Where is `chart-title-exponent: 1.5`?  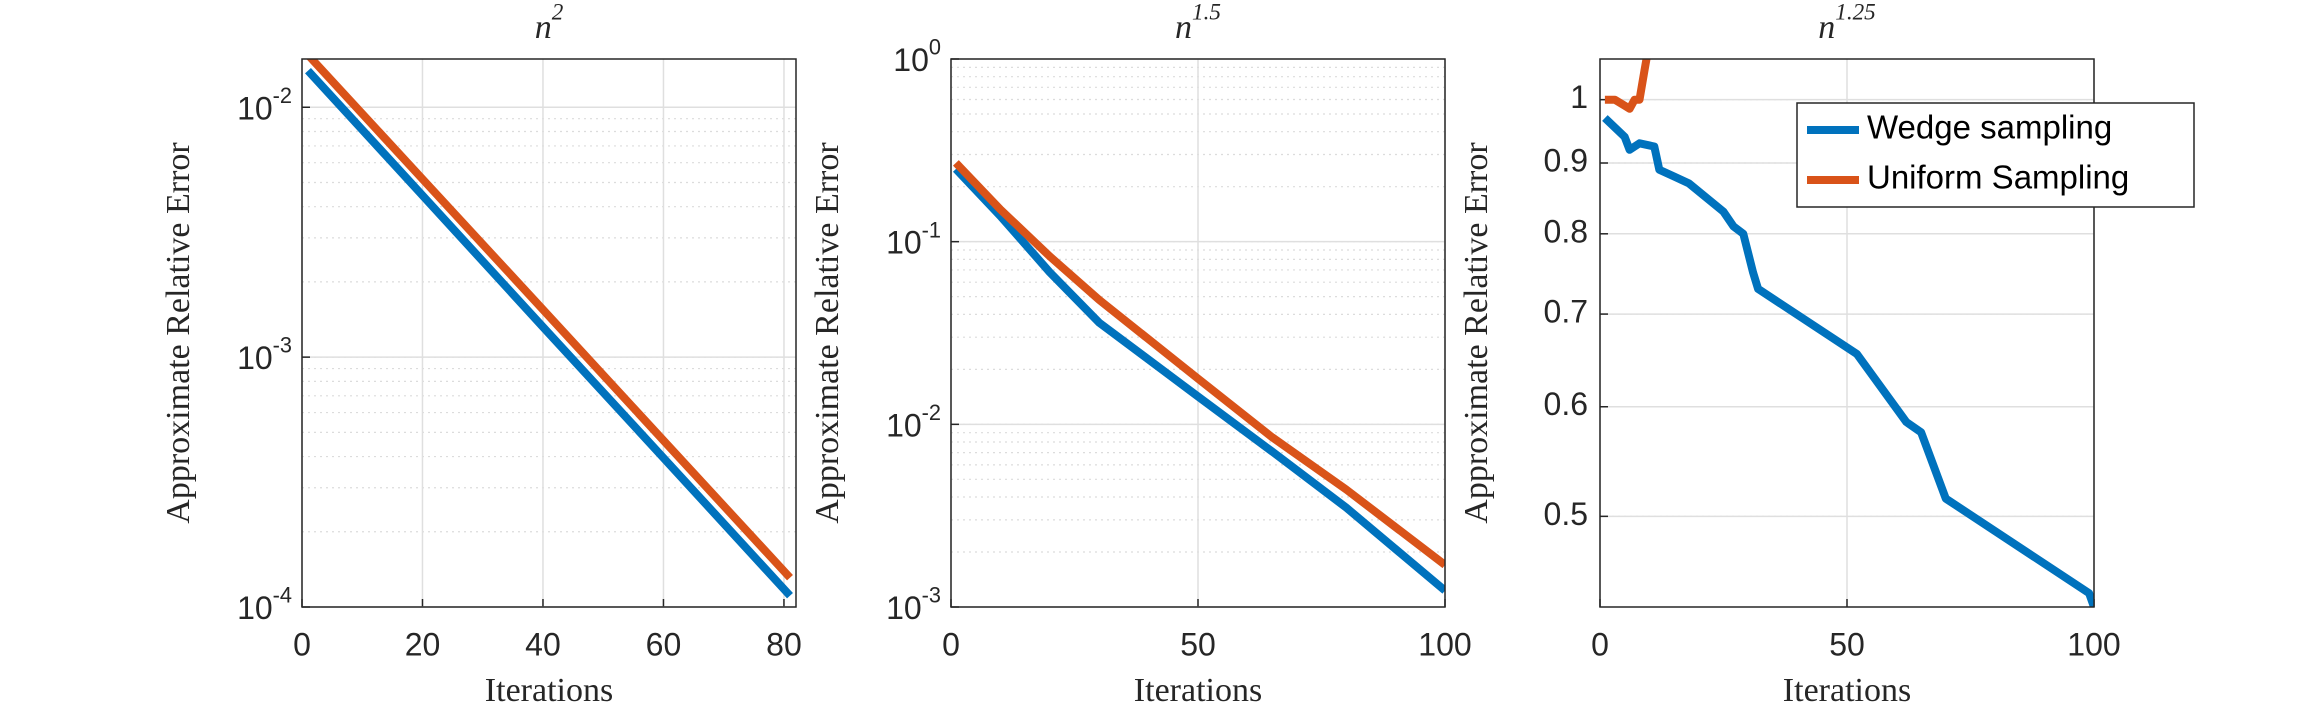 chart-title-exponent: 1.5 is located at coordinates (1206, 13).